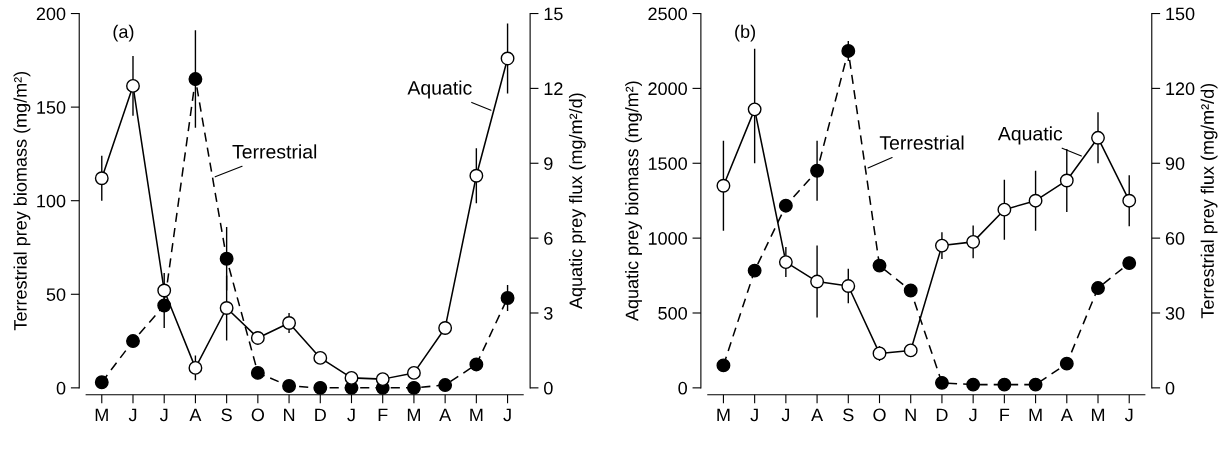 This screenshot has height=451, width=1231. I want to click on y2-tick-label: 6, so click(548, 238).